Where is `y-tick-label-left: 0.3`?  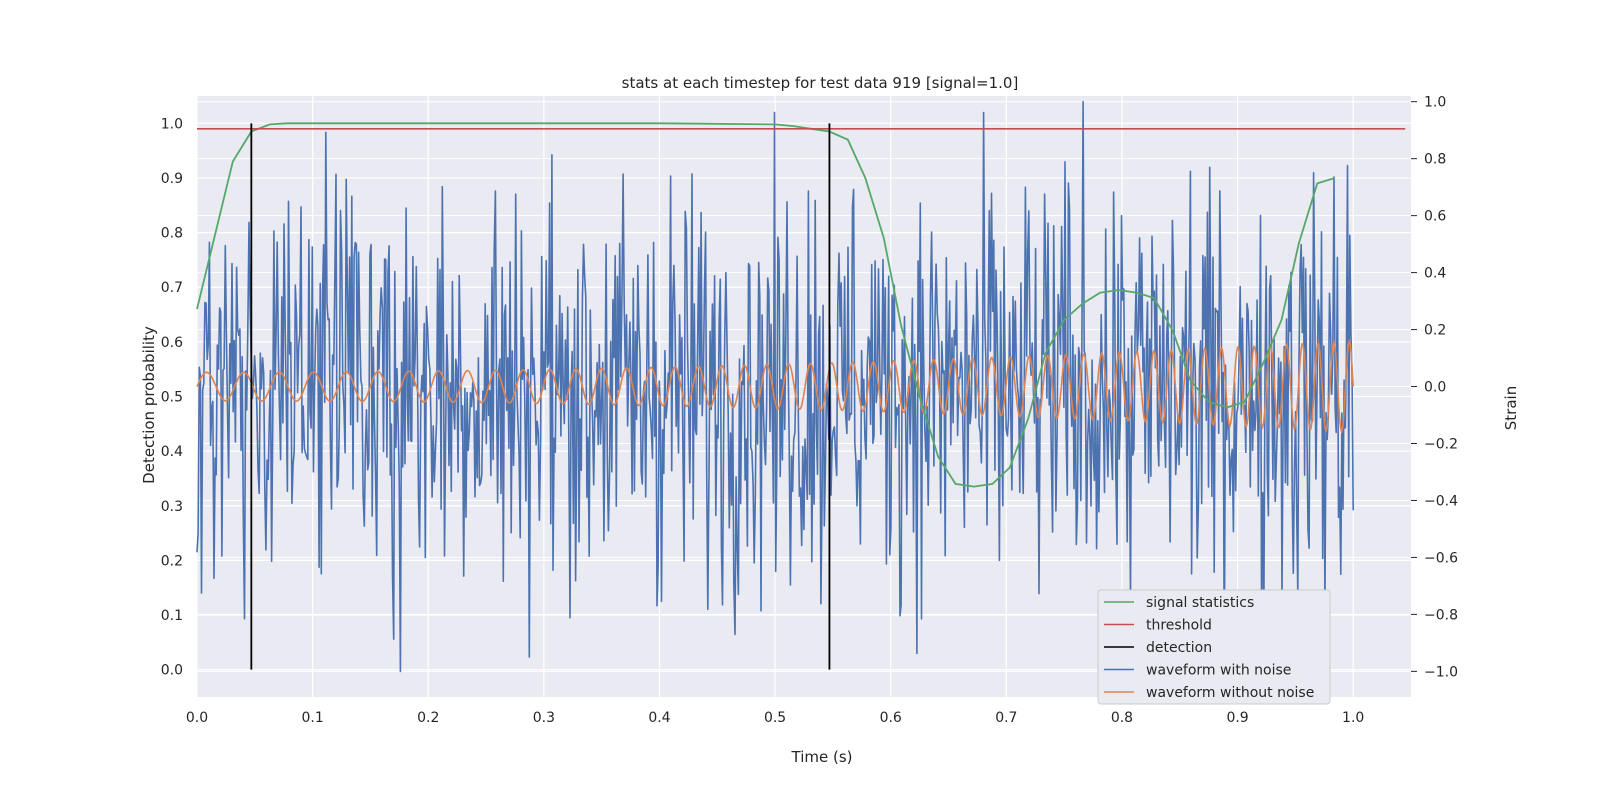 y-tick-label-left: 0.3 is located at coordinates (172, 507).